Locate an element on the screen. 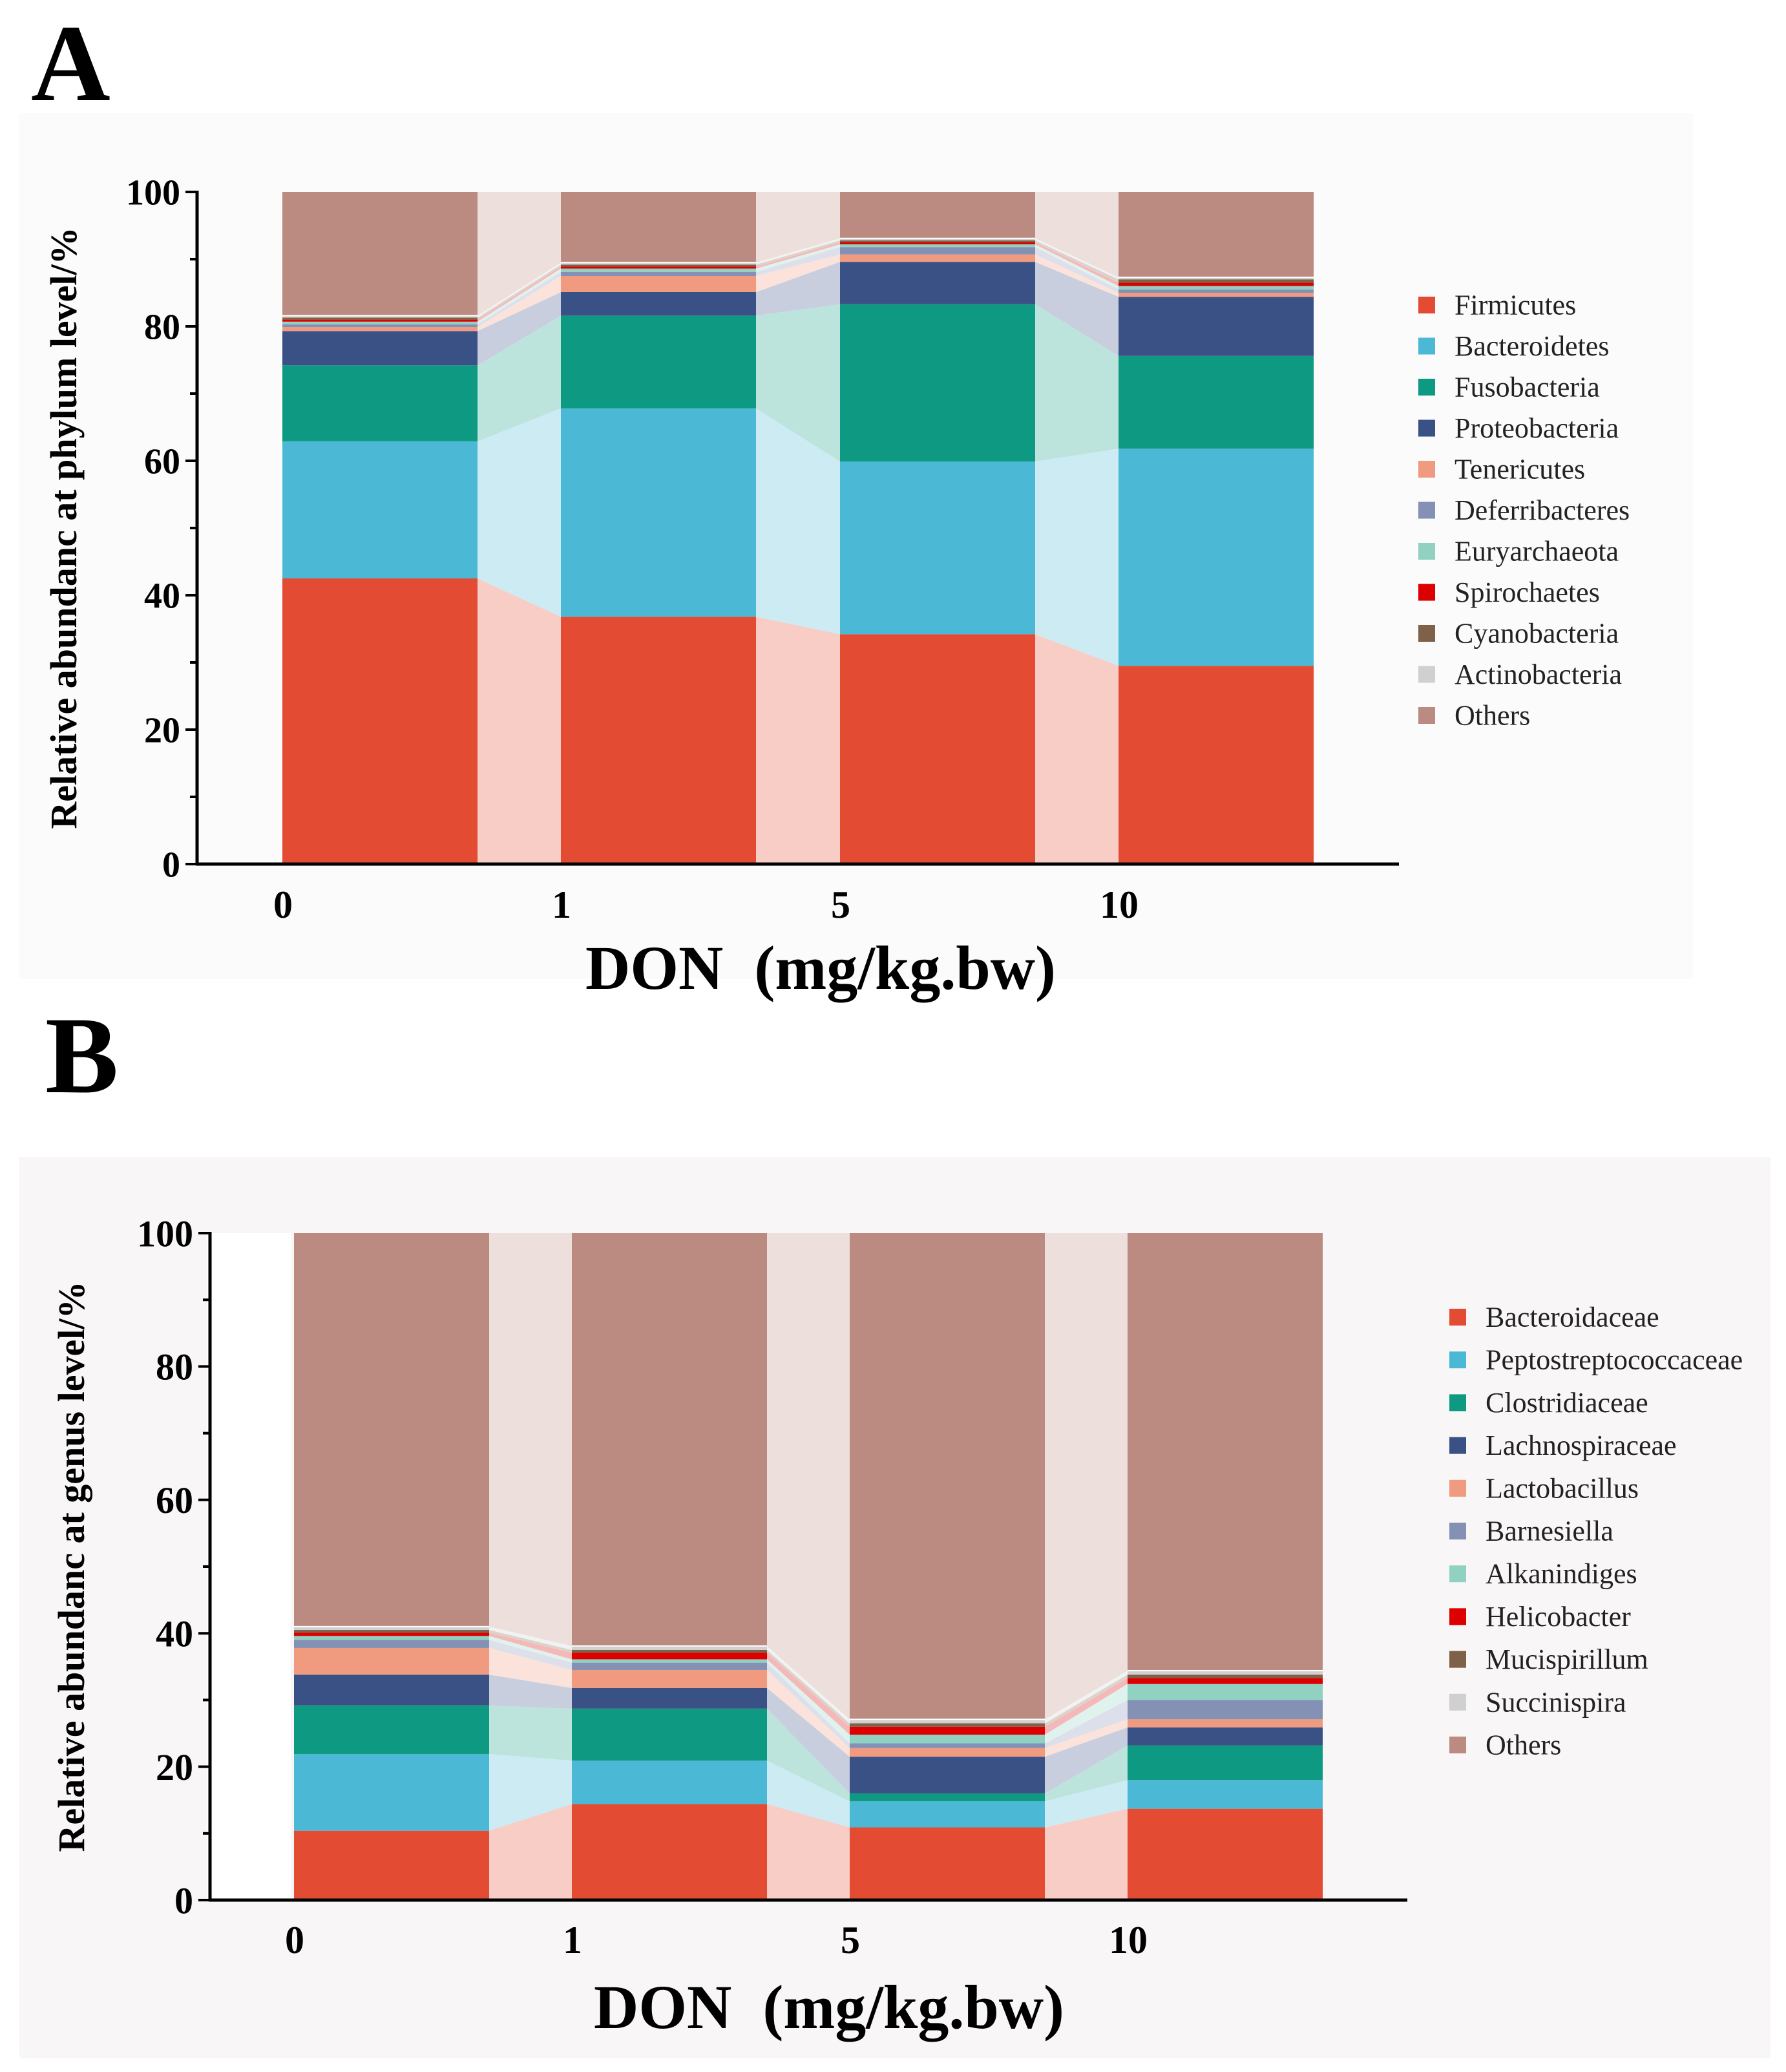  genus-legend-label-barnesiella: Barnesiella is located at coordinates (1550, 1531).